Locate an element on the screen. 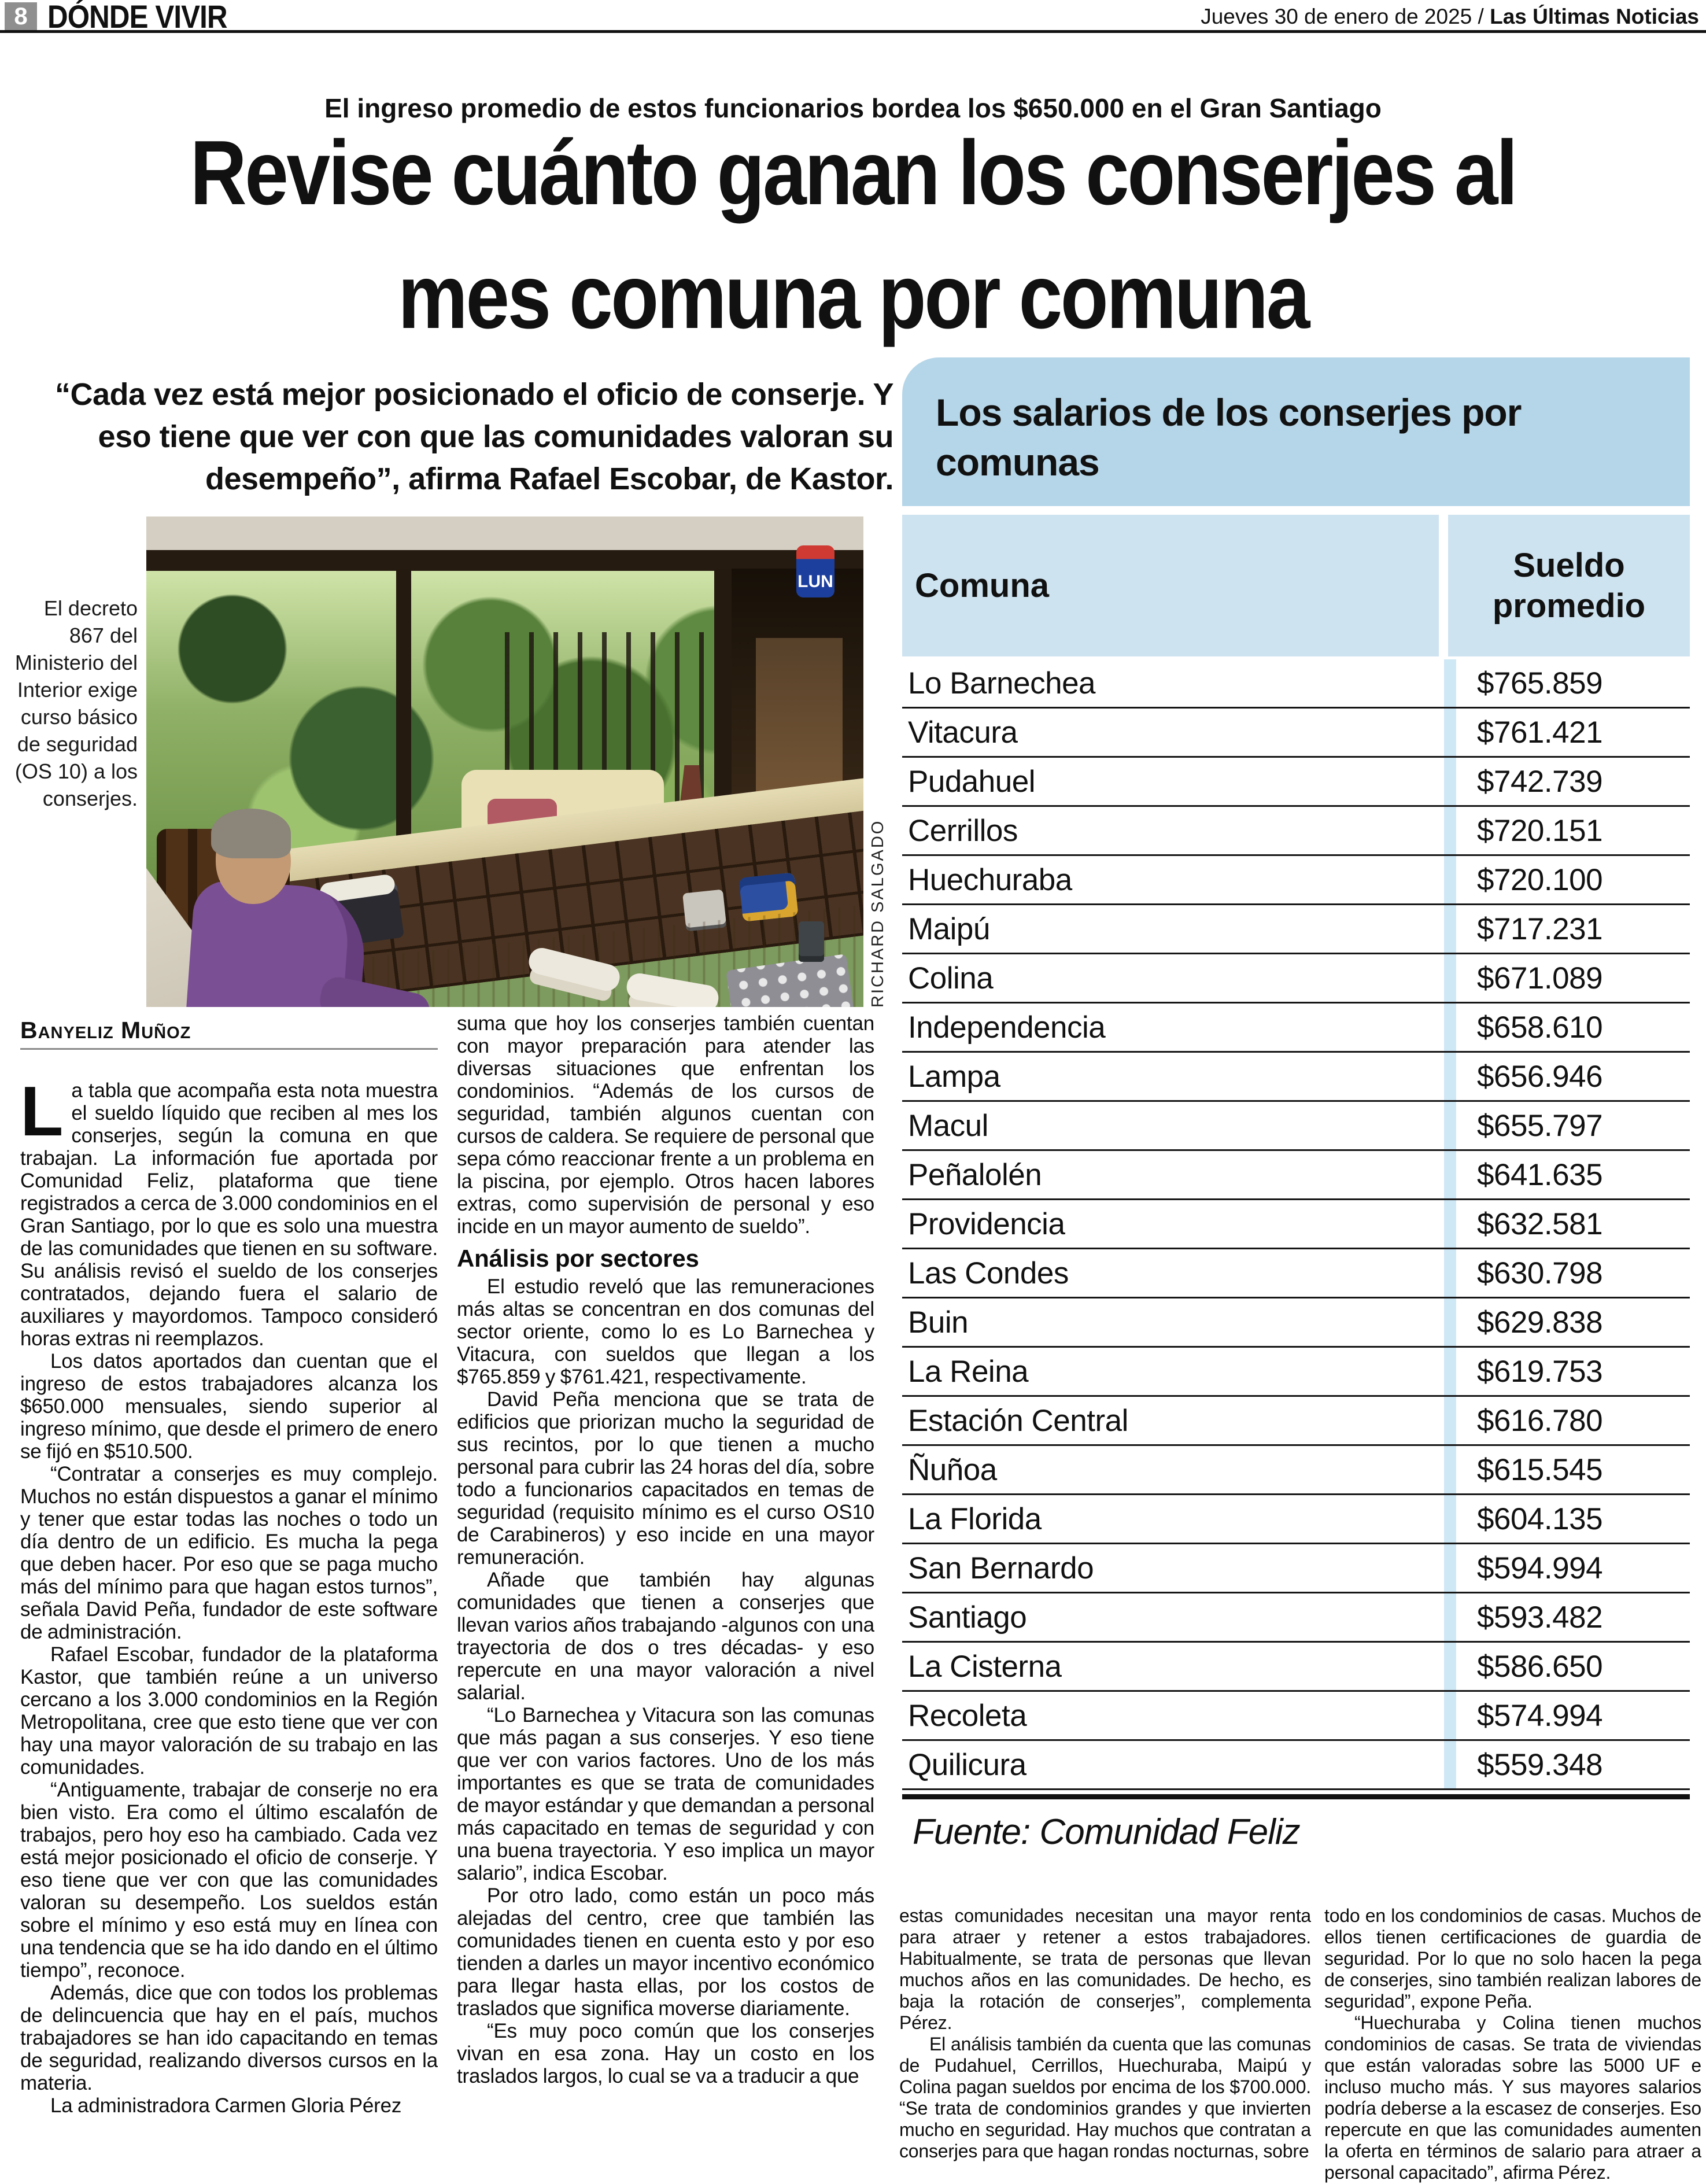 This screenshot has height=2184, width=1706. comuna-cell: Huechuraba is located at coordinates (990, 880).